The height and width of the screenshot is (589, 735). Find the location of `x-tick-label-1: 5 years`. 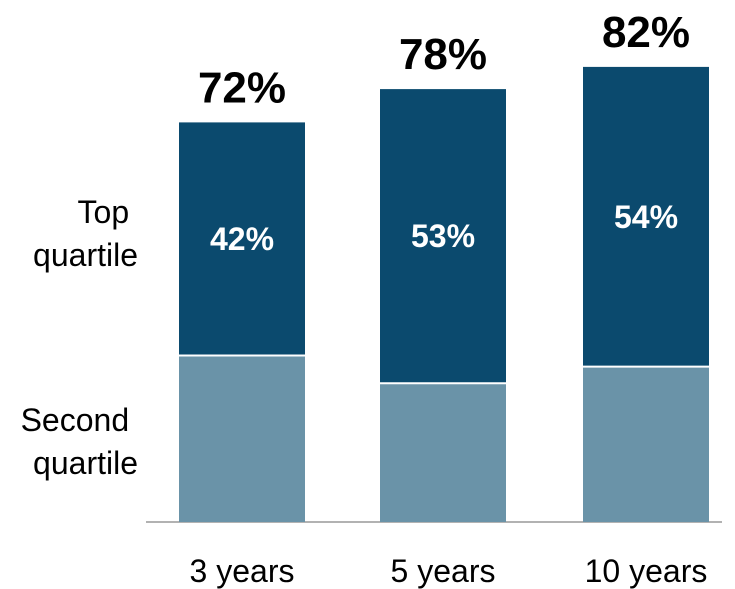

x-tick-label-1: 5 years is located at coordinates (443, 571).